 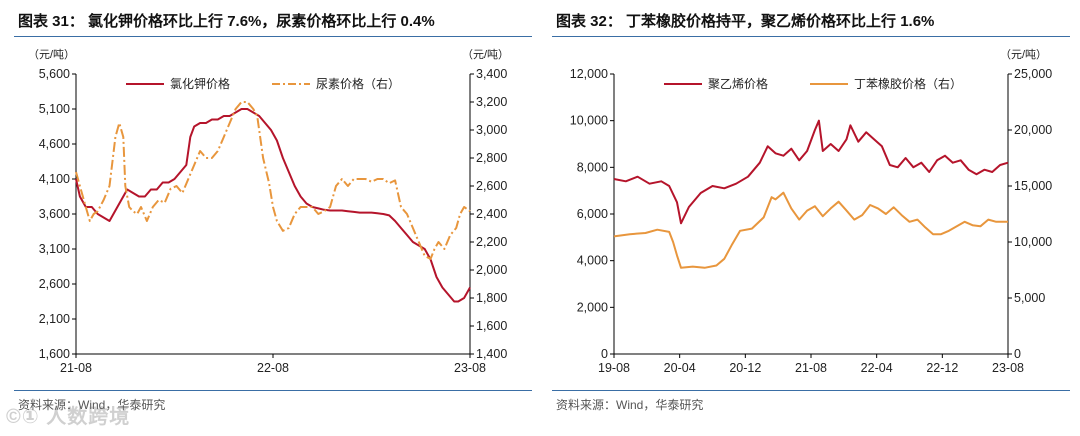 What do you see at coordinates (1029, 298) in the screenshot?
I see `right-tick-label: 5,000` at bounding box center [1029, 298].